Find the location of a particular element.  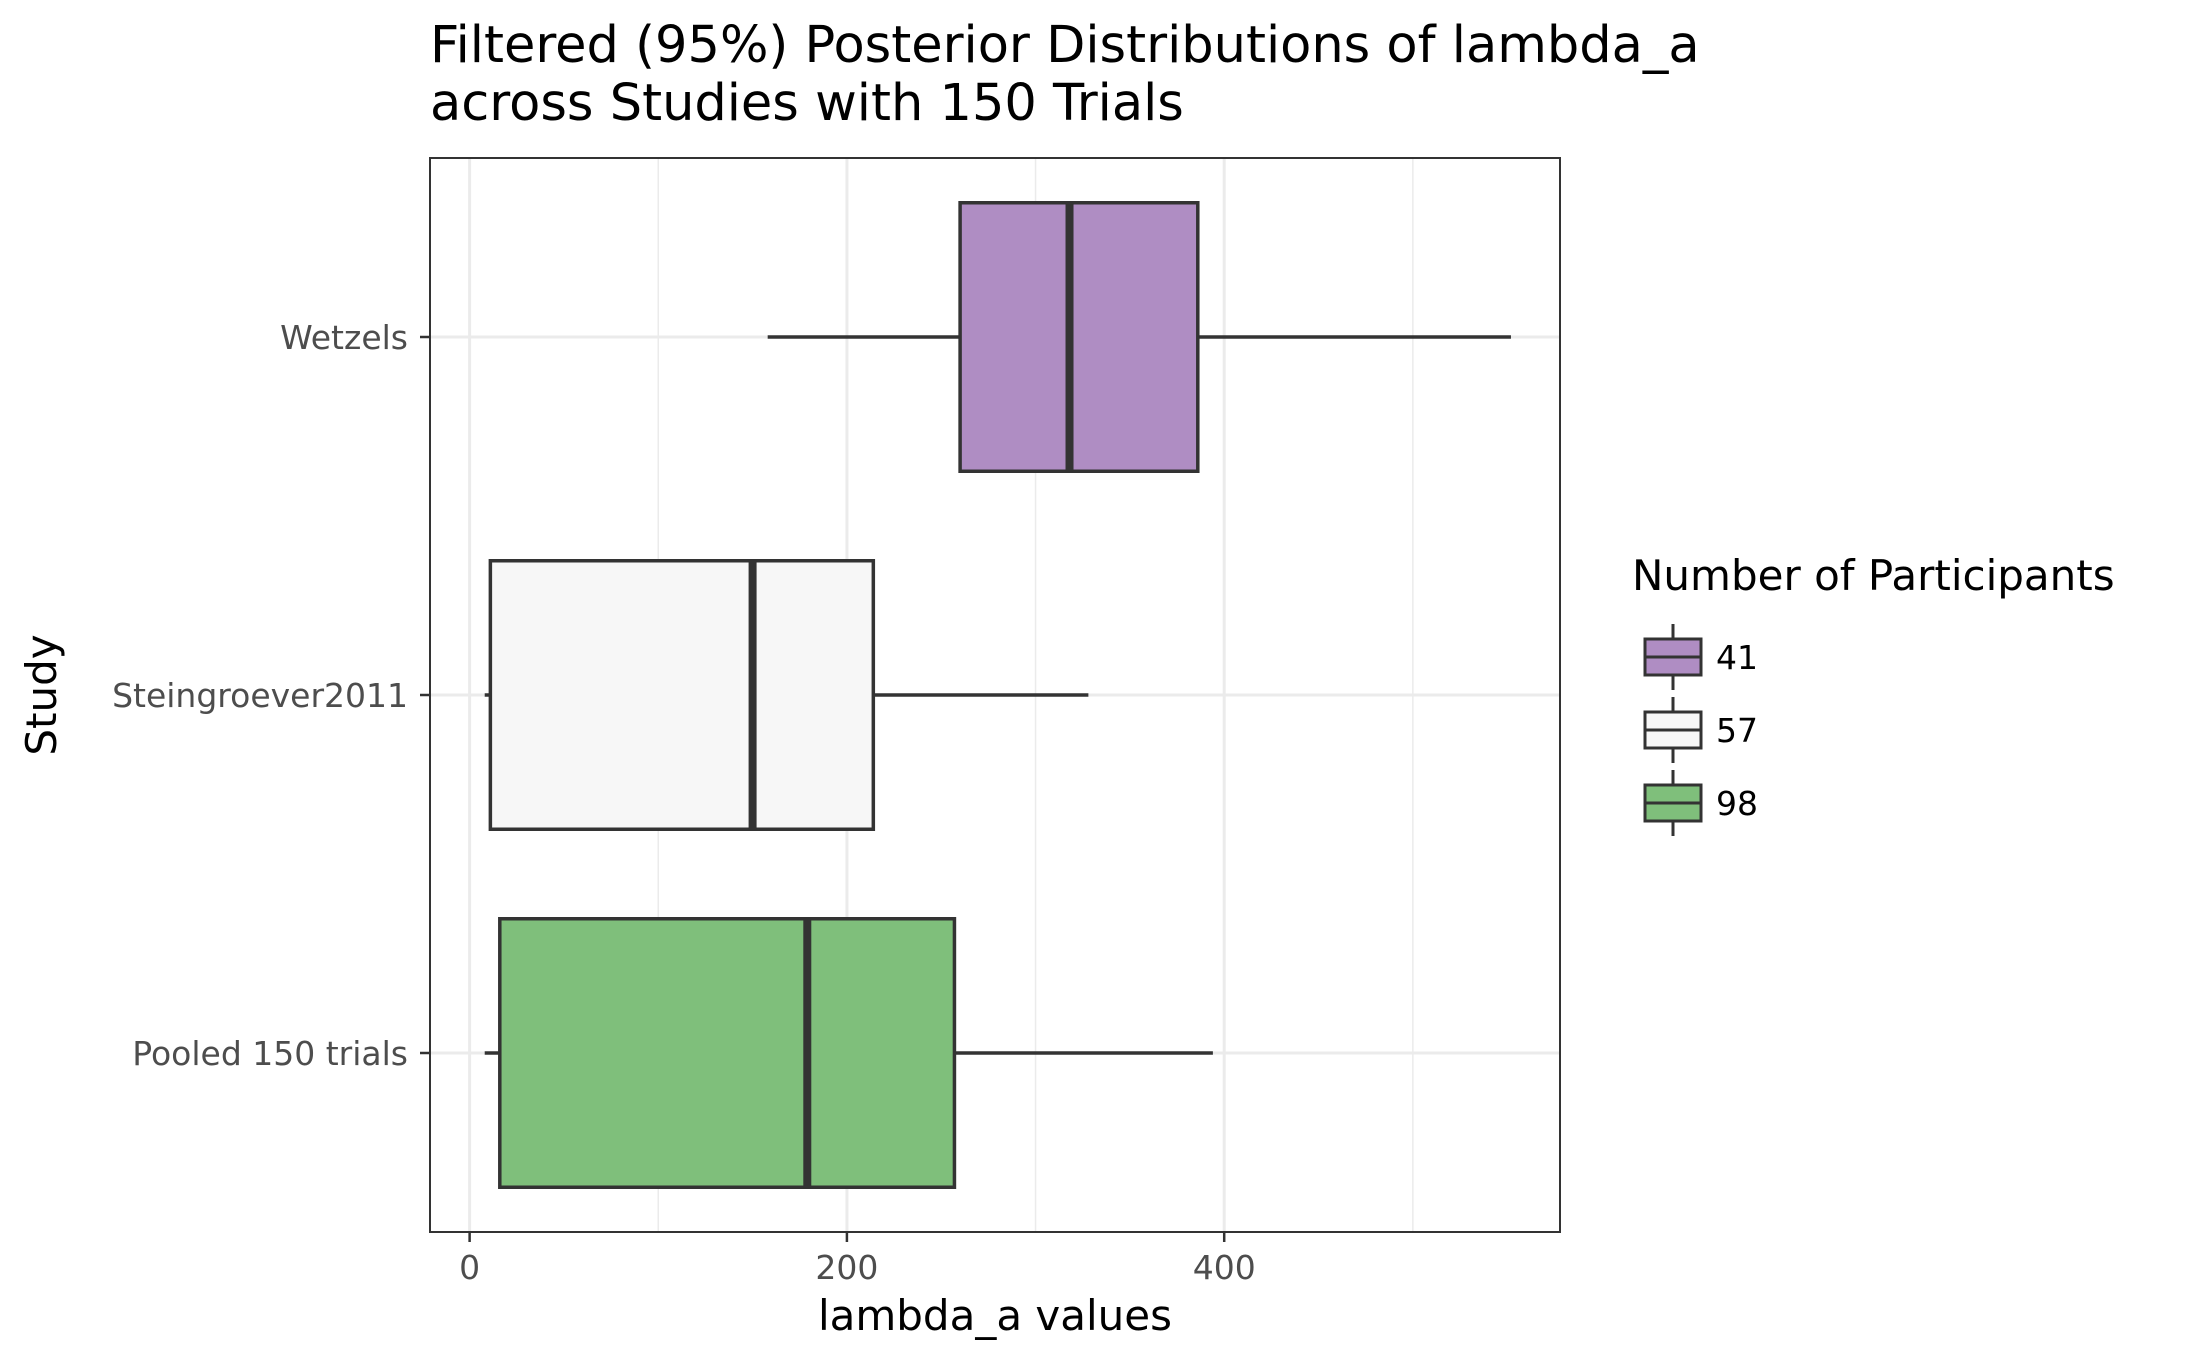

x-tick-label: 200 is located at coordinates (846, 1267).